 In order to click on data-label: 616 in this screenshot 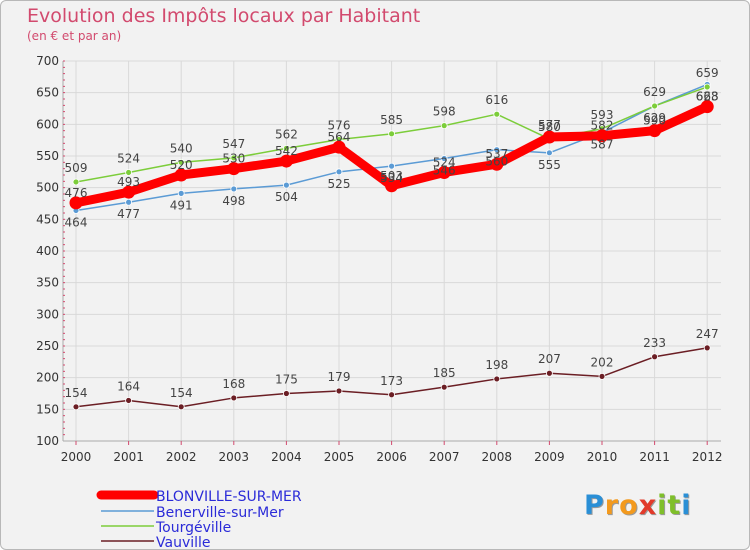, I will do `click(496, 100)`.